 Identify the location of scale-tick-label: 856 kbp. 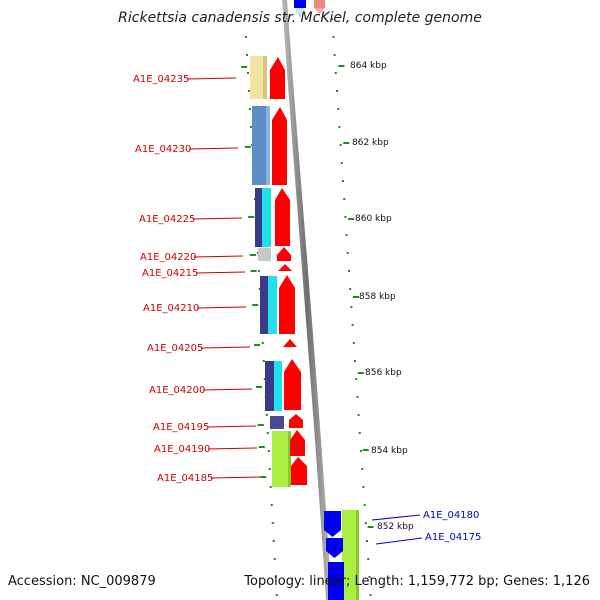
(383, 373).